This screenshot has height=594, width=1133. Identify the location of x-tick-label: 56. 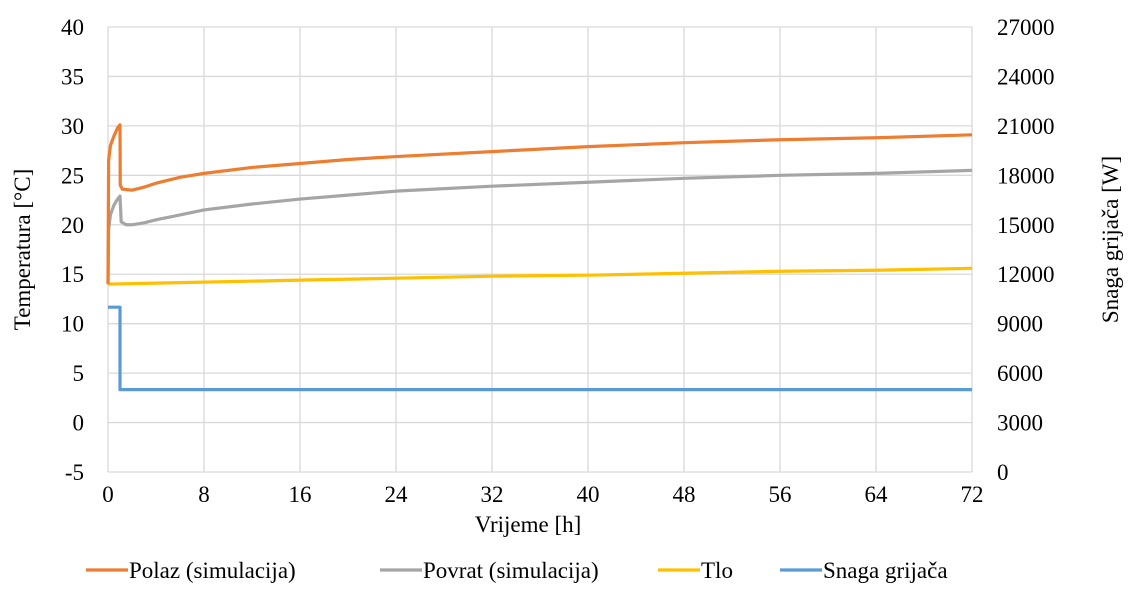
(780, 494).